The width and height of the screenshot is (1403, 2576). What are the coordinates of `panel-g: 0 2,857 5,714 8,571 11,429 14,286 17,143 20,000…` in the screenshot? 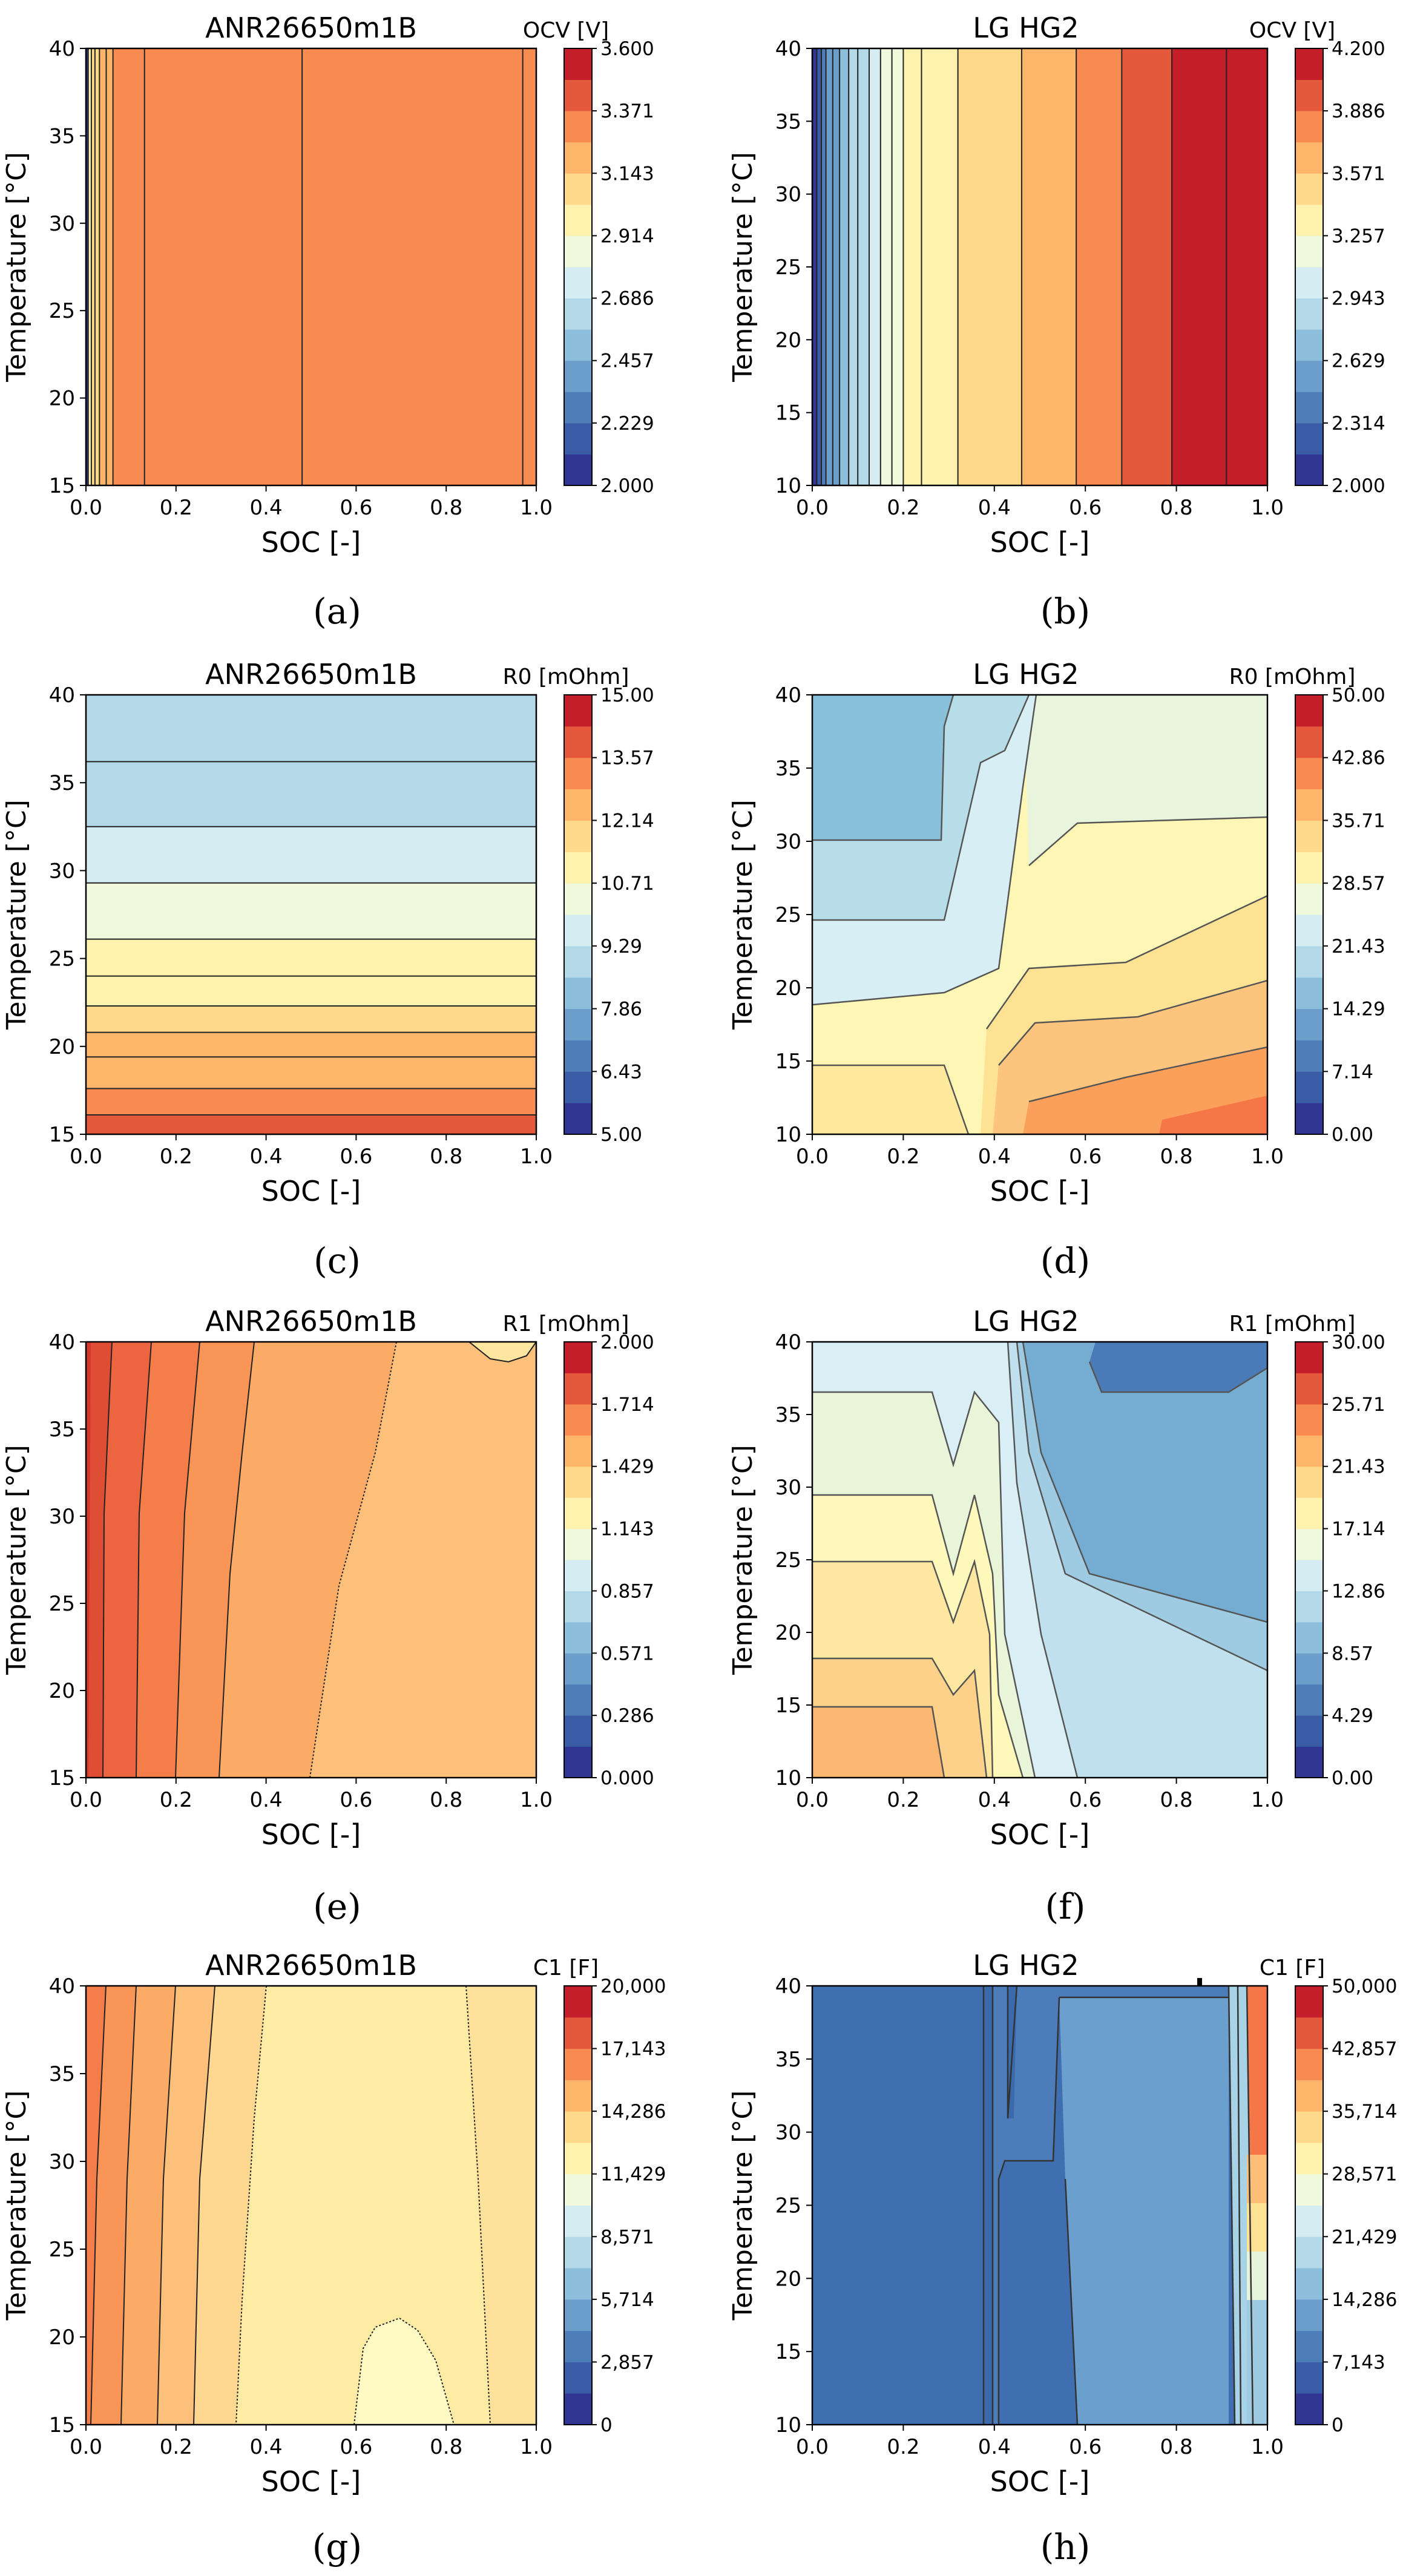 It's located at (333, 2258).